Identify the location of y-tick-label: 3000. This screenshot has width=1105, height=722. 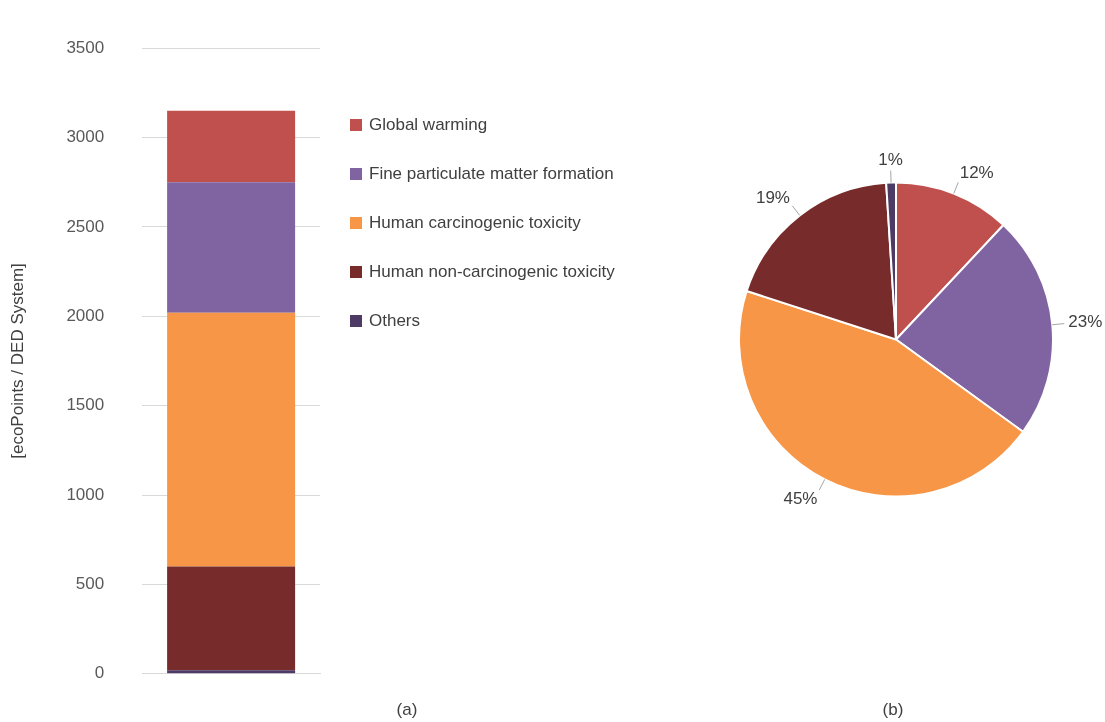
(85, 137).